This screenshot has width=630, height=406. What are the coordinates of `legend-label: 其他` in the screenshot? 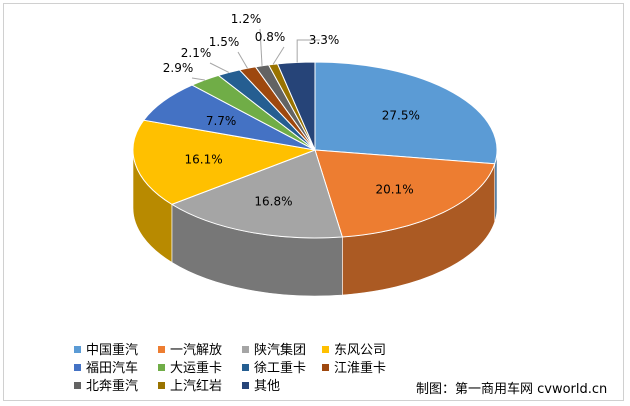 It's located at (267, 386).